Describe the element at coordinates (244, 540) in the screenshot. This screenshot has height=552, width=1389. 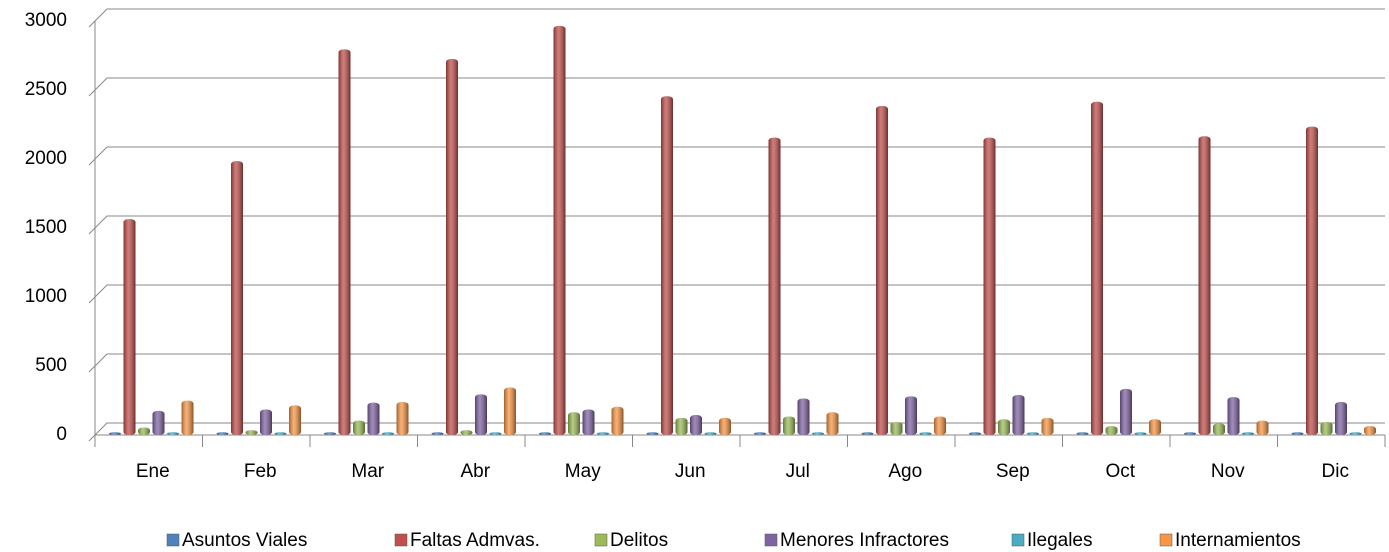
I see `legend-label: Asuntos Viales` at that location.